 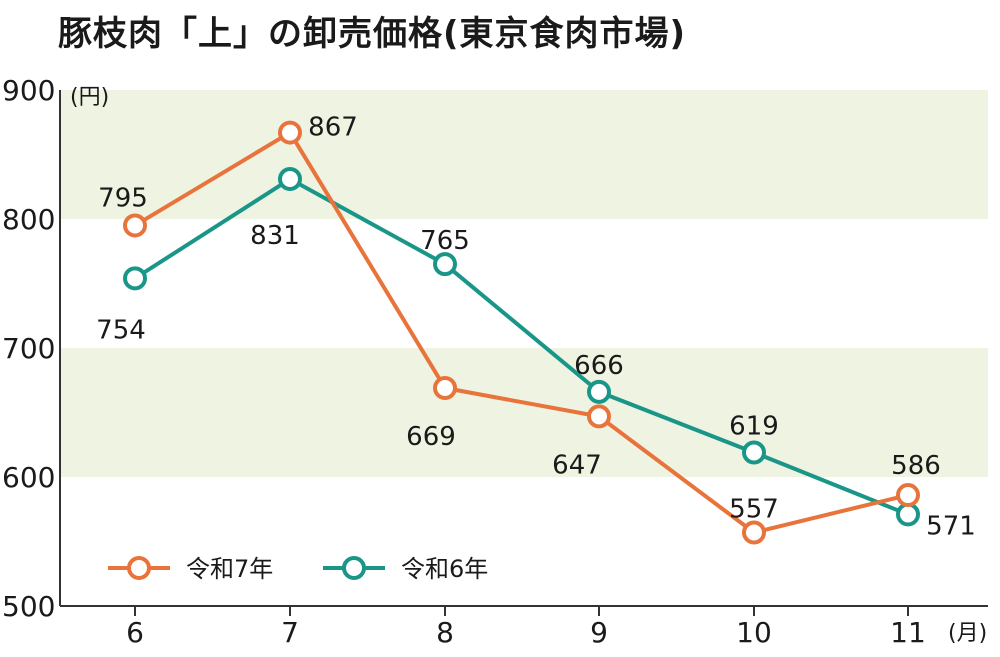 I want to click on y-tick-label: 700, so click(x=28, y=348).